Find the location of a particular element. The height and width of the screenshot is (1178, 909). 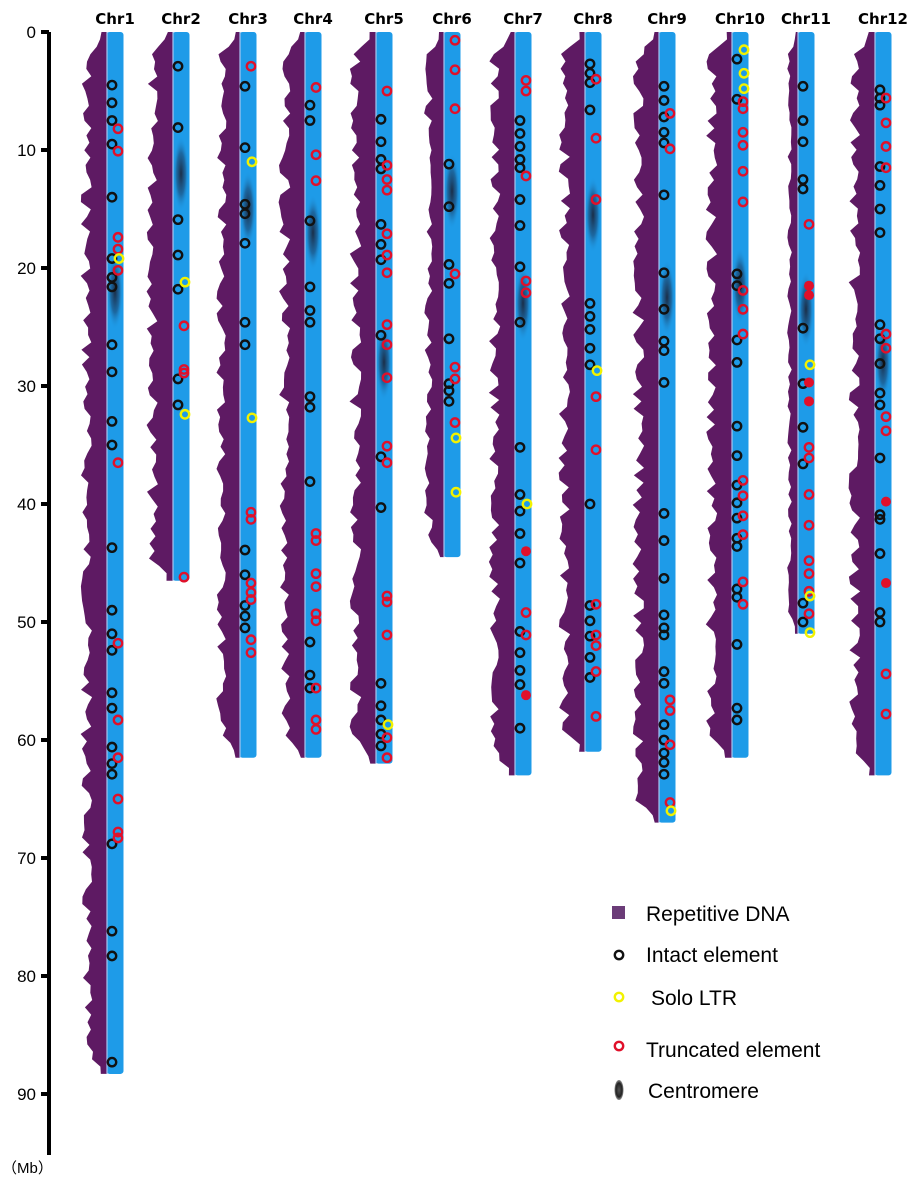

axis-tick-label: 60 is located at coordinates (26, 740).